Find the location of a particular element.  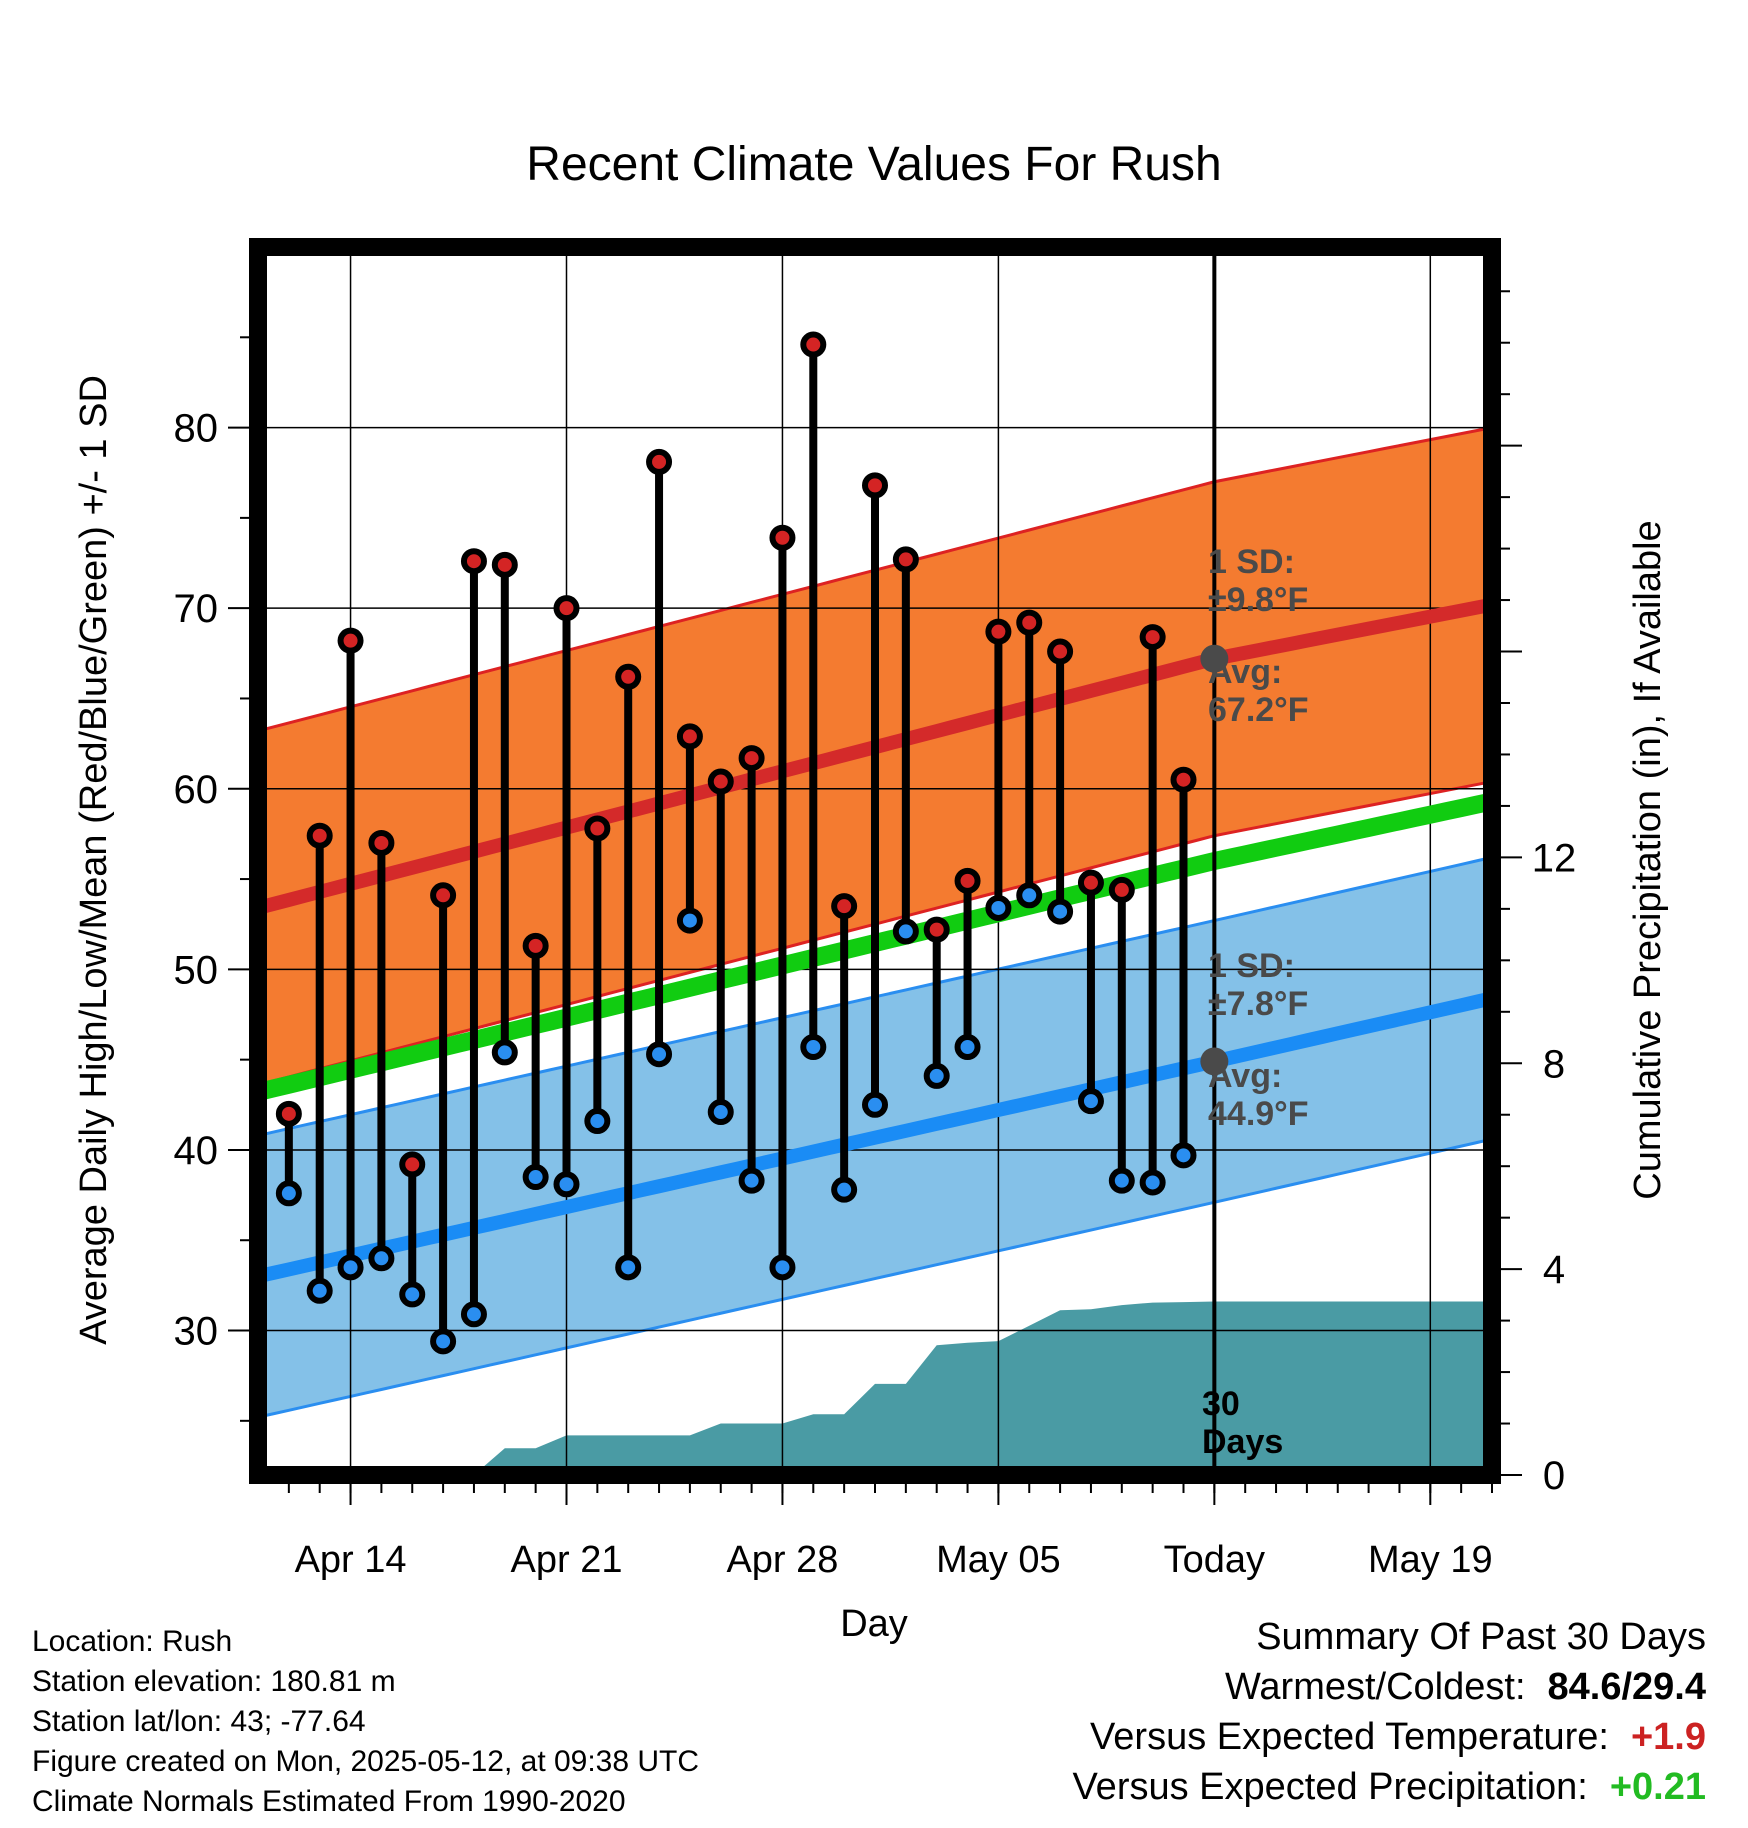

low-sd-lower-edge is located at coordinates (875, 1278).